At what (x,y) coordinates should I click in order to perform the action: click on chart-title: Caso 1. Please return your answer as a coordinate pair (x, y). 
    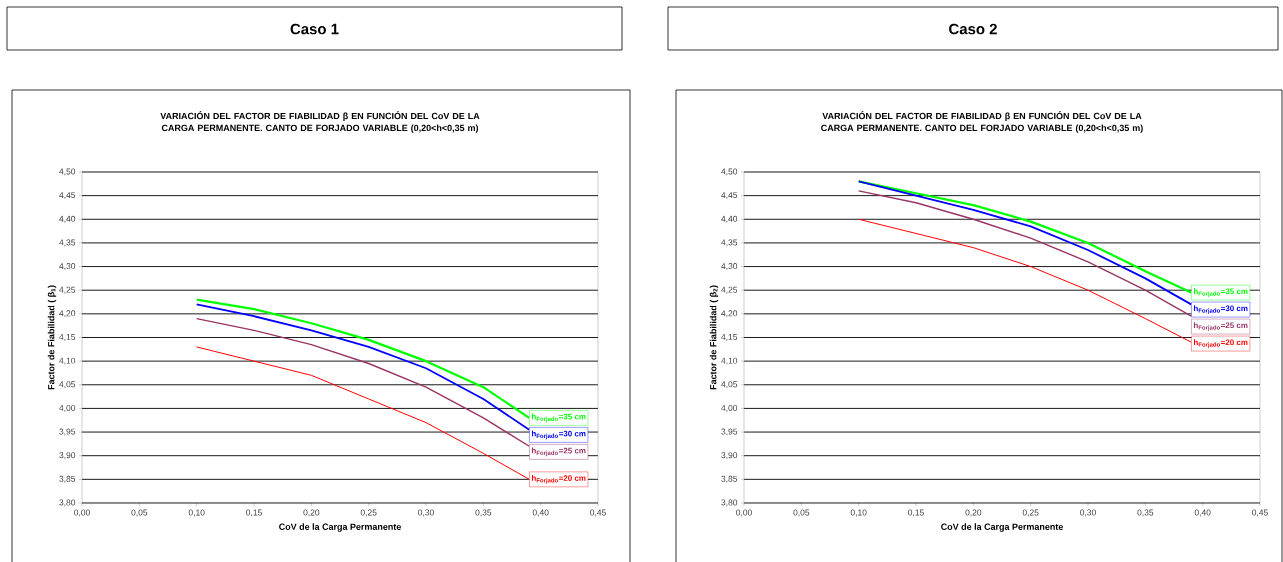
    Looking at the image, I should click on (314, 29).